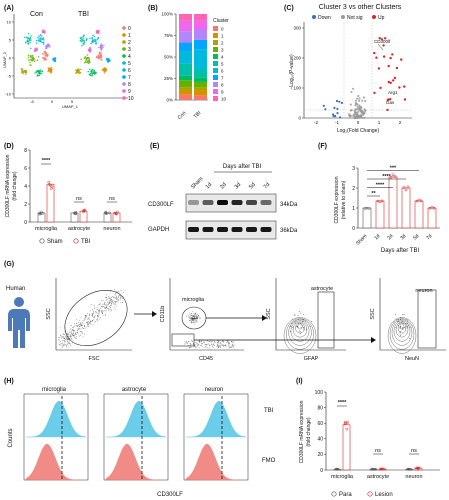 The width and height of the screenshot is (449, 500). I want to click on panel-a-xlabel: UMAP_1, so click(70, 106).